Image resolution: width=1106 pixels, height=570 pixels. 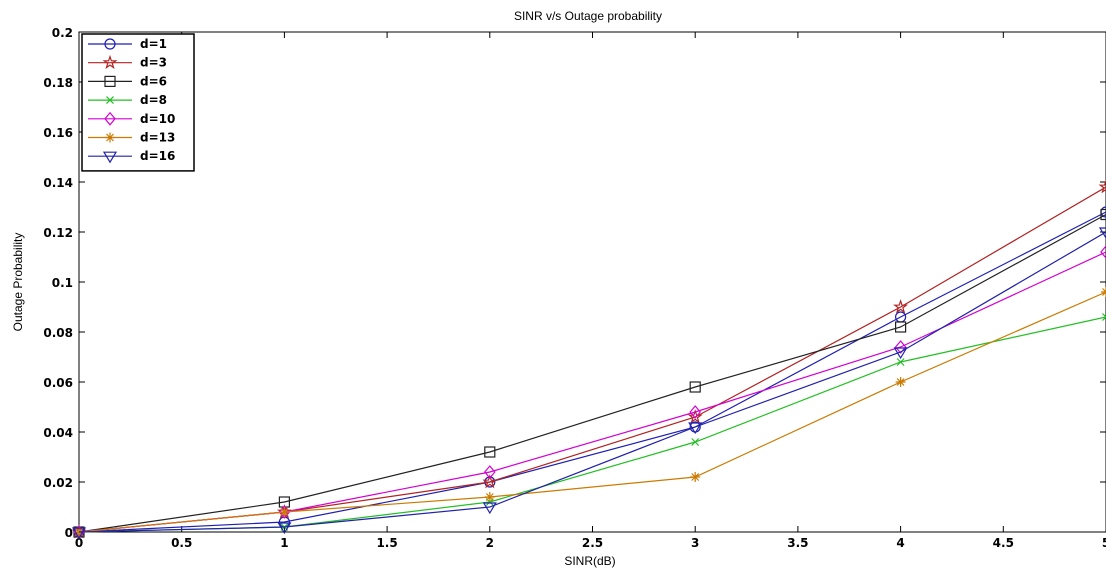 What do you see at coordinates (127, 100) in the screenshot?
I see `legend-entry-d-8: d=8` at bounding box center [127, 100].